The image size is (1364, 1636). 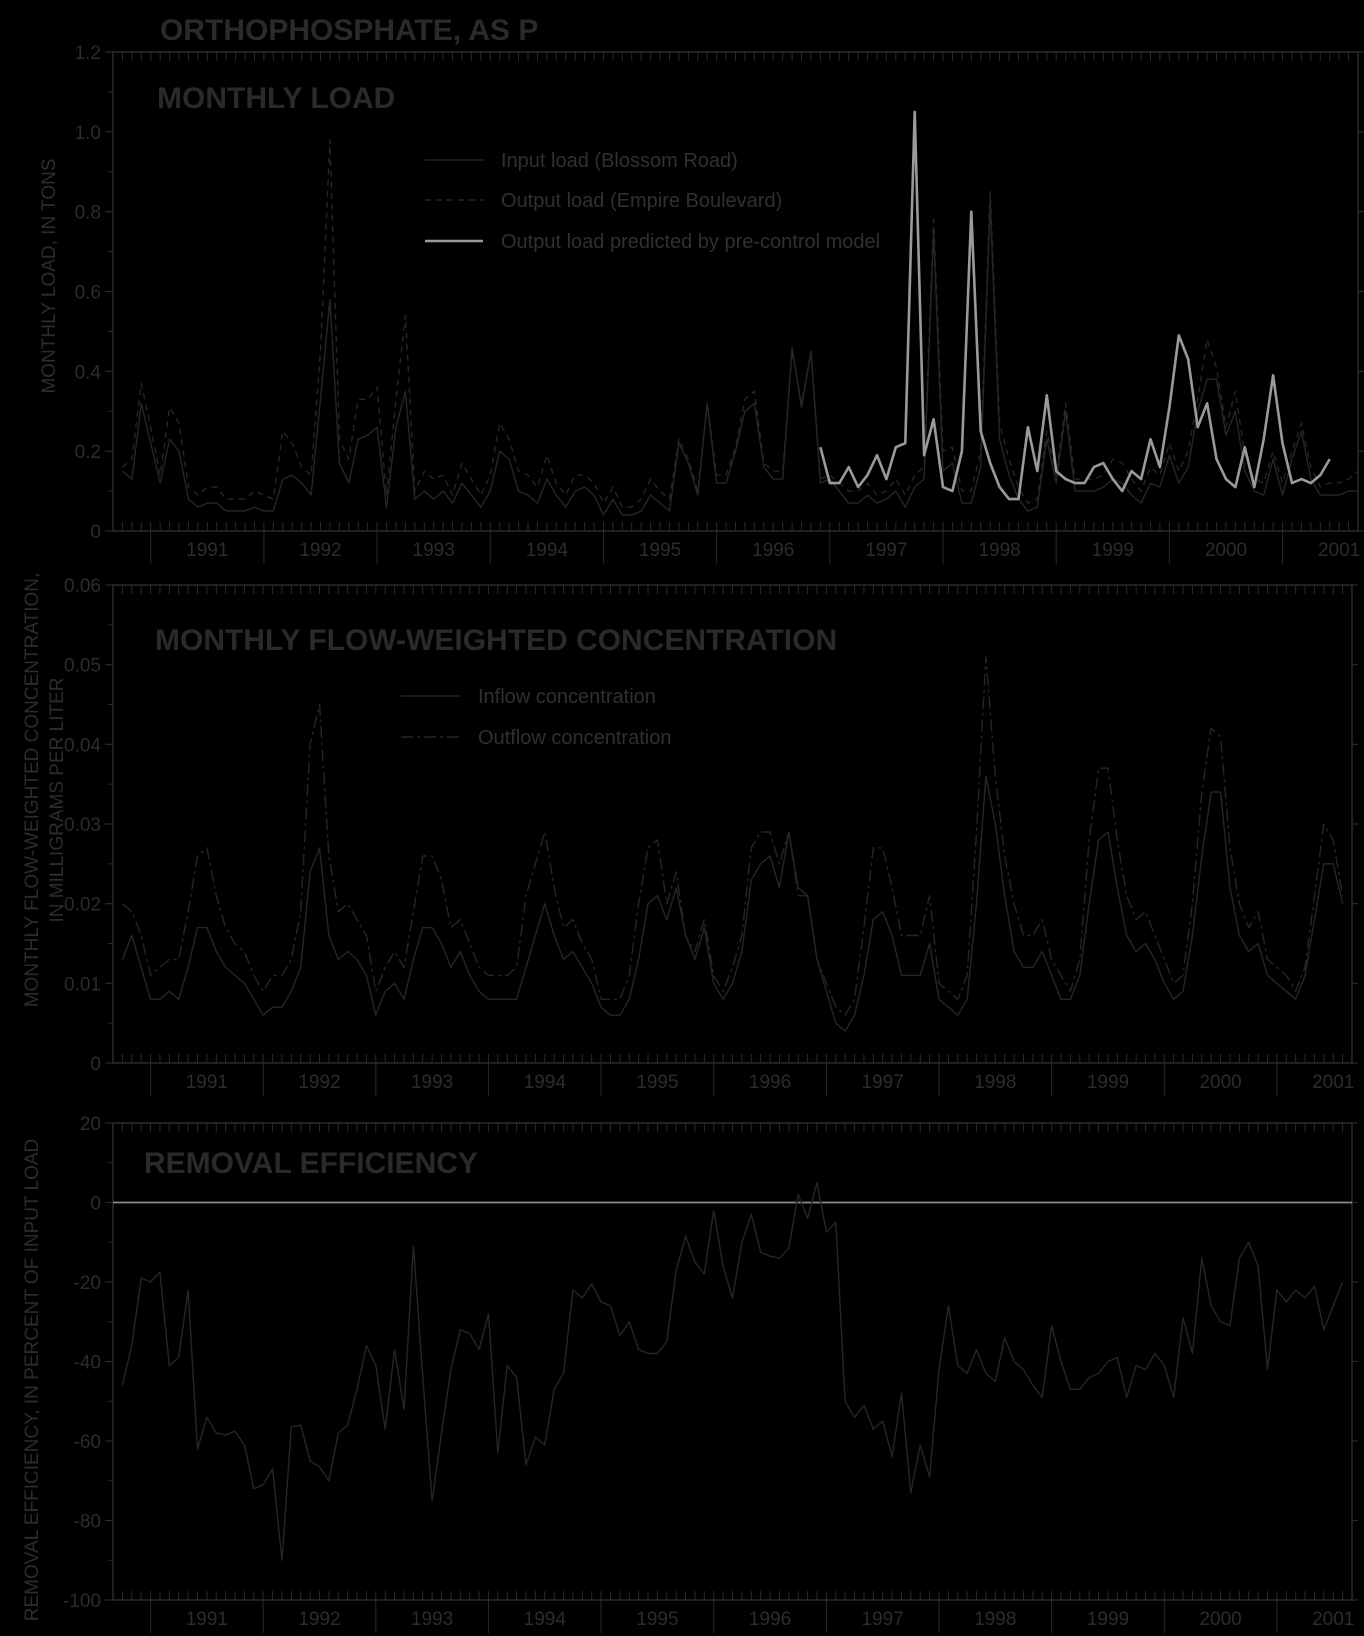 What do you see at coordinates (641, 201) in the screenshot?
I see `legend-label-output-load: Output load (Empire Boulevard)` at bounding box center [641, 201].